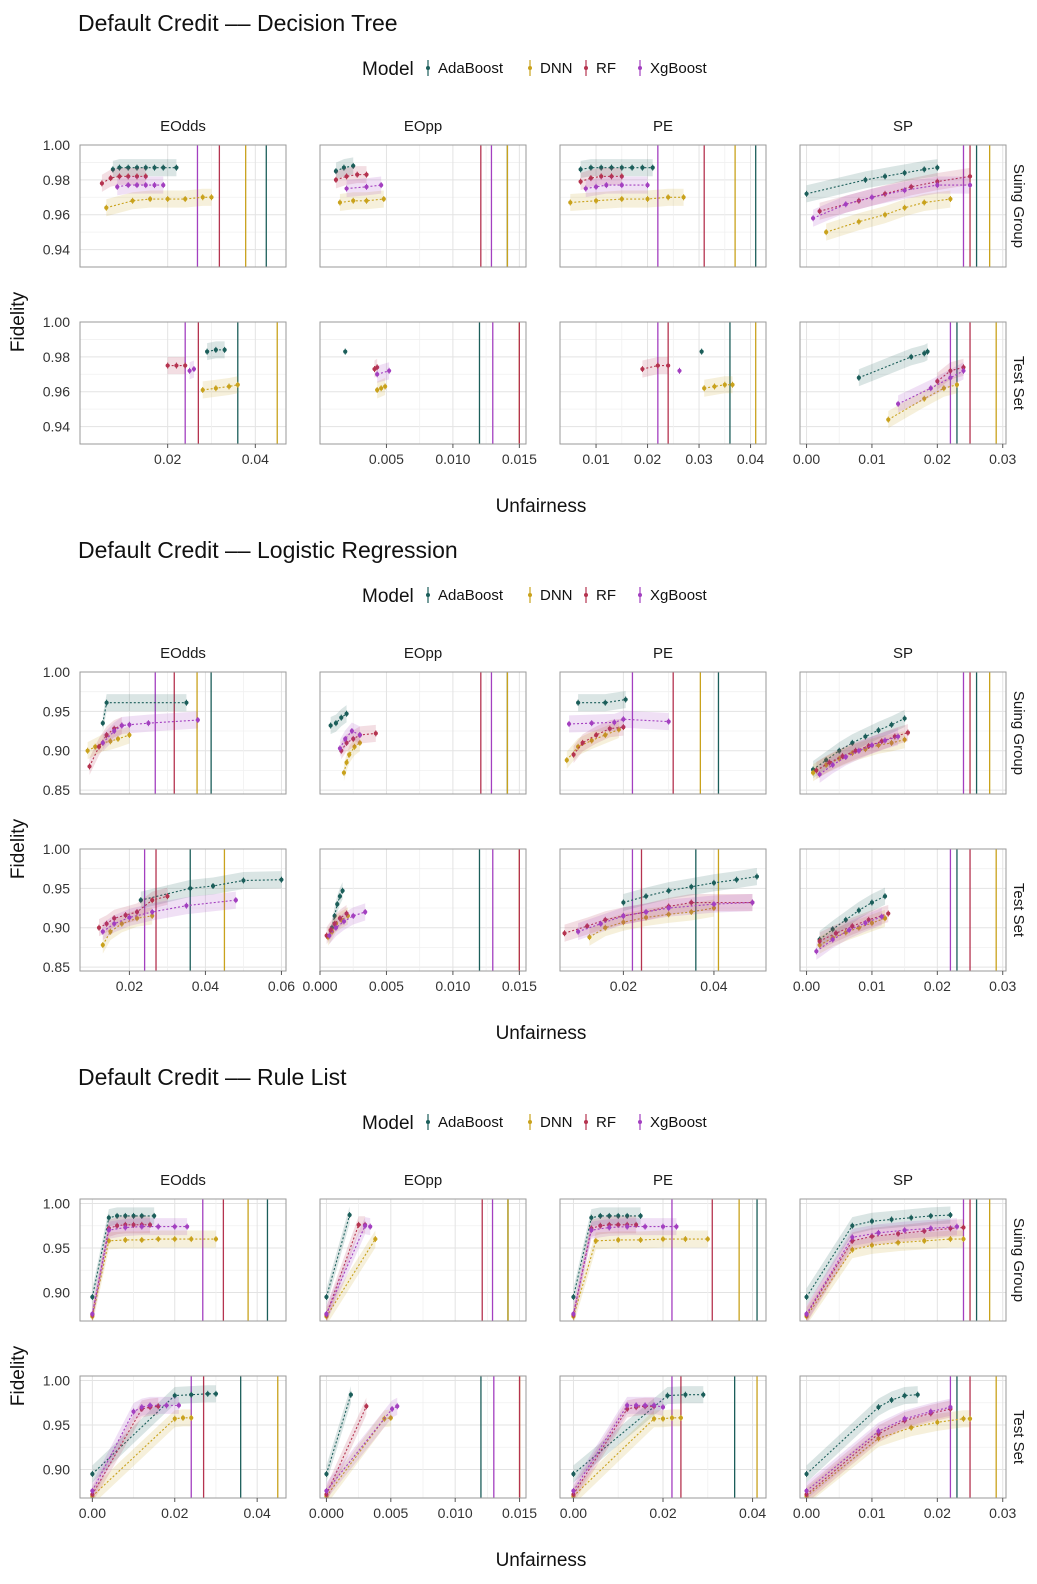 This screenshot has width=1037, height=1584. Describe the element at coordinates (679, 595) in the screenshot. I see `legend-label-xgboost: XgBoost` at that location.